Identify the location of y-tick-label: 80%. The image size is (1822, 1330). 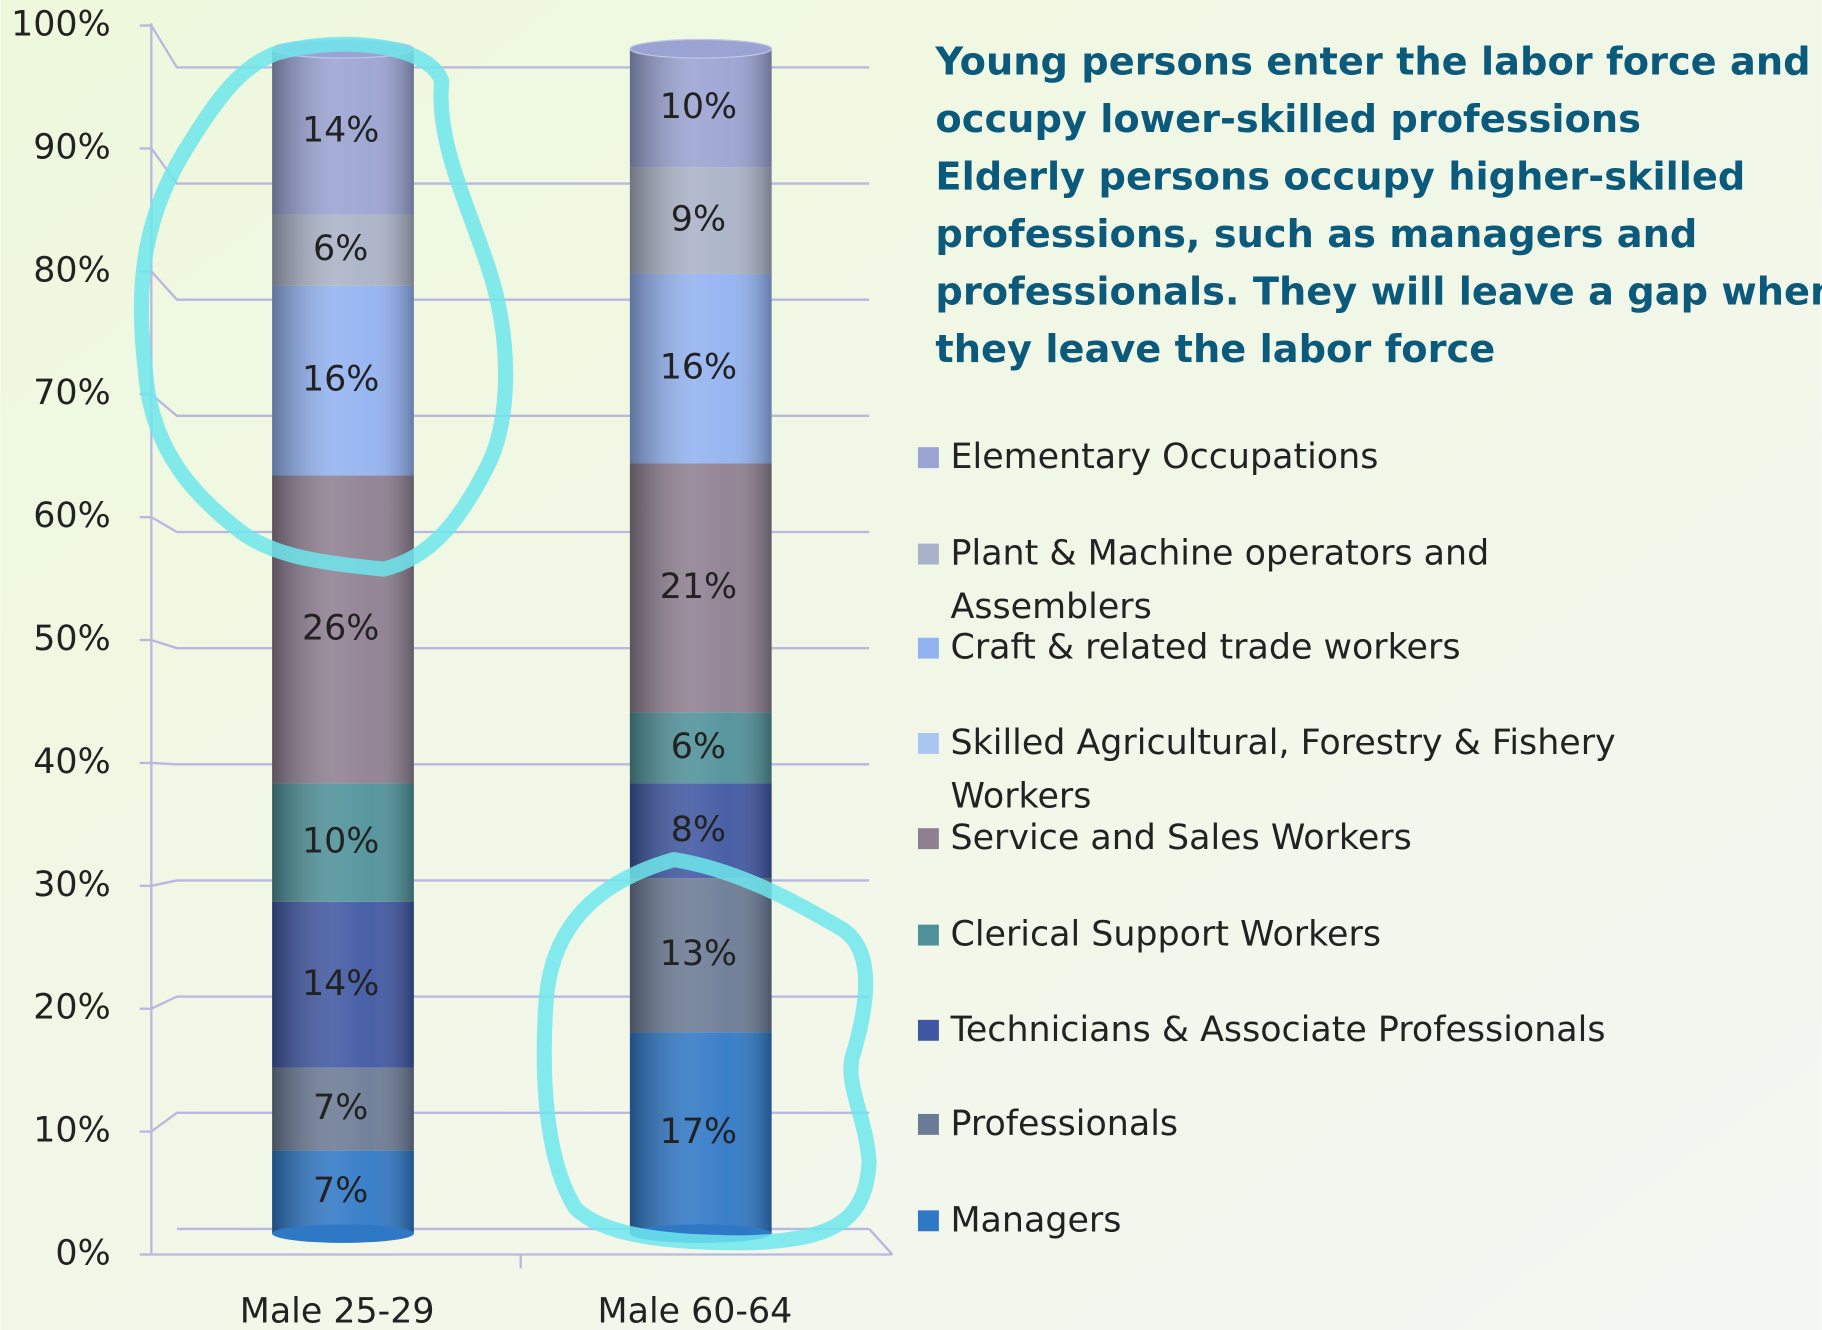
(71, 270).